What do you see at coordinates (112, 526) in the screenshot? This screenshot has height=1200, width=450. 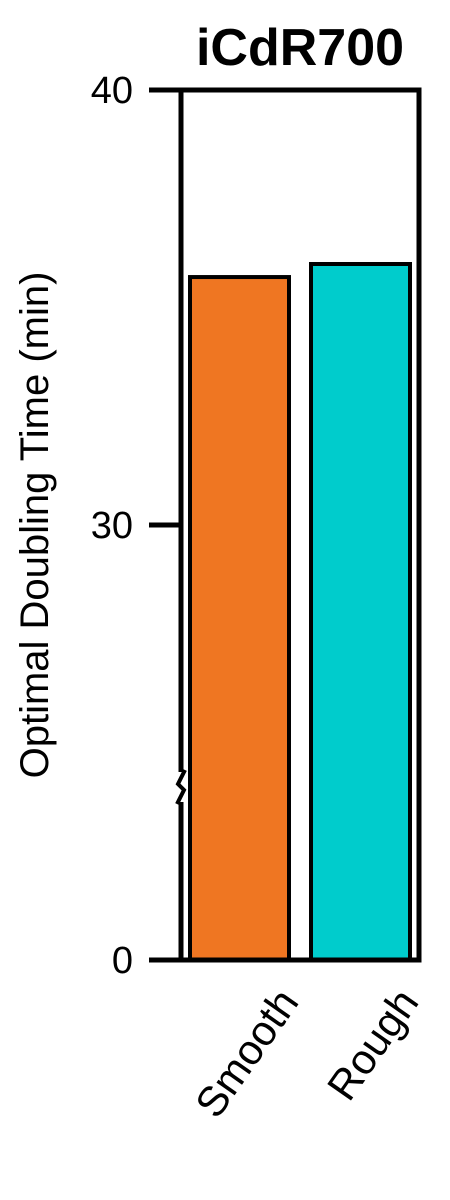 I see `y-tick-label-30: 30` at bounding box center [112, 526].